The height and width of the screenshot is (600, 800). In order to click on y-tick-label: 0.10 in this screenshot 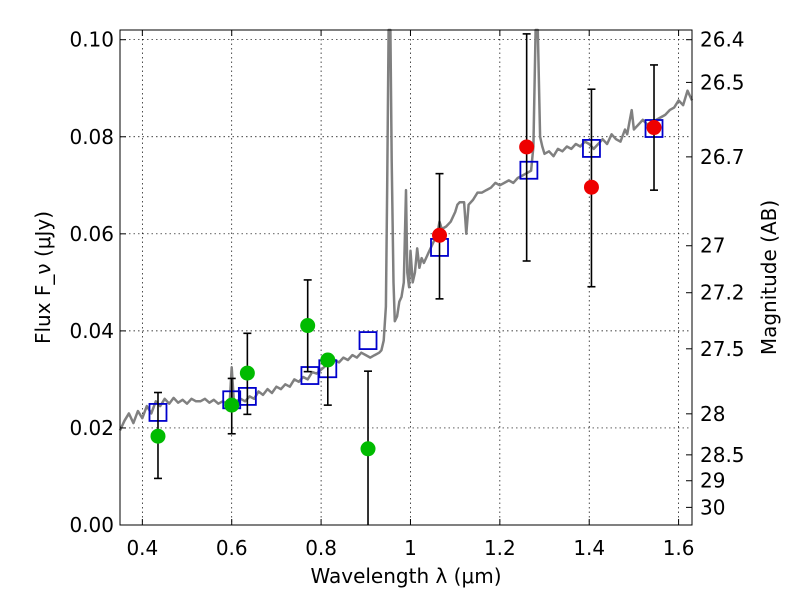, I will do `click(91, 40)`.